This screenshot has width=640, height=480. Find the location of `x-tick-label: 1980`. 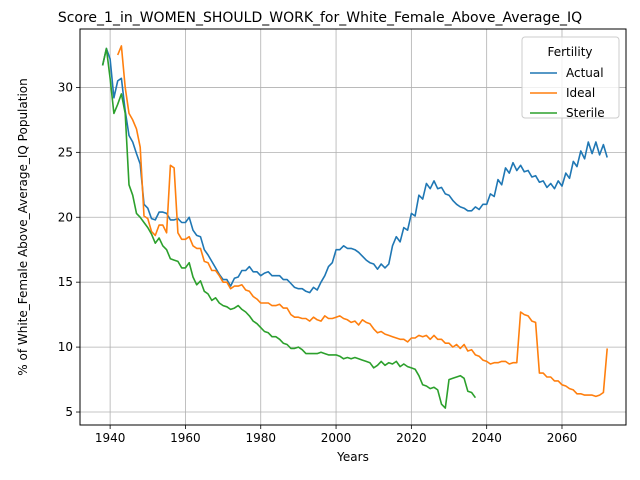

x-tick-label: 1980 is located at coordinates (260, 438).